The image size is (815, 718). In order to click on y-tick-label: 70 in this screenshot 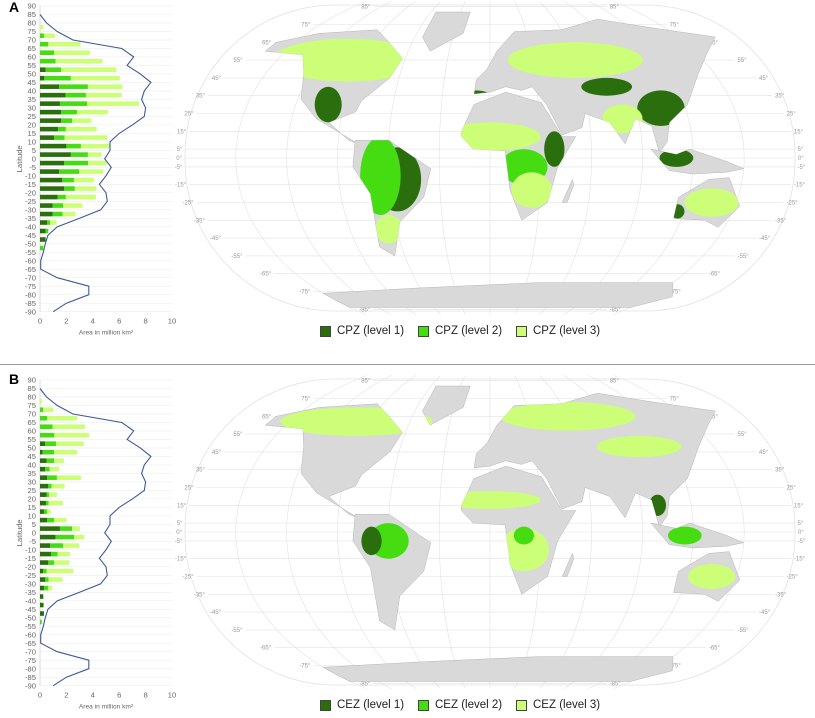, I will do `click(32, 414)`.